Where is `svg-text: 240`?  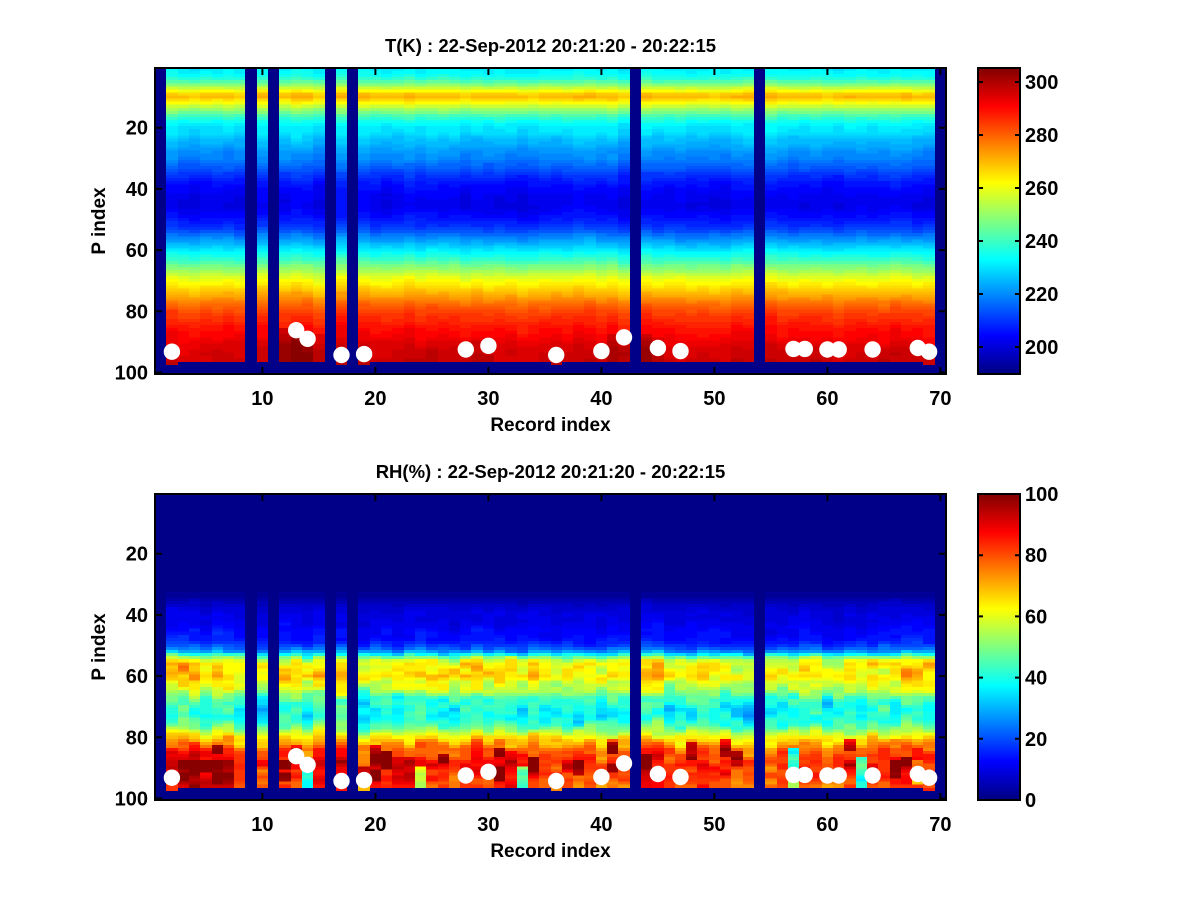
svg-text: 240 is located at coordinates (1041, 242).